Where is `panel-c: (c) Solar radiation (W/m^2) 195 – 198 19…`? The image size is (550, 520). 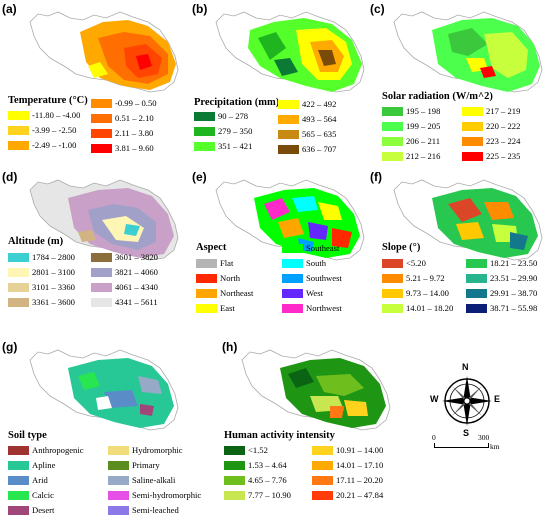
panel-c: (c) Solar radiation (W/m^2) 195 – 198 19… is located at coordinates (459, 85).